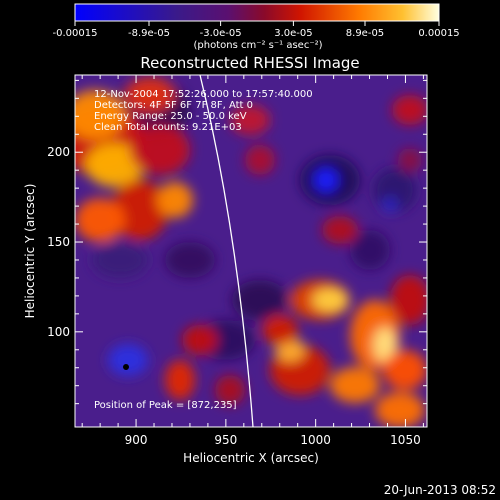  I want to click on colorbar-ticks, so click(257, 23).